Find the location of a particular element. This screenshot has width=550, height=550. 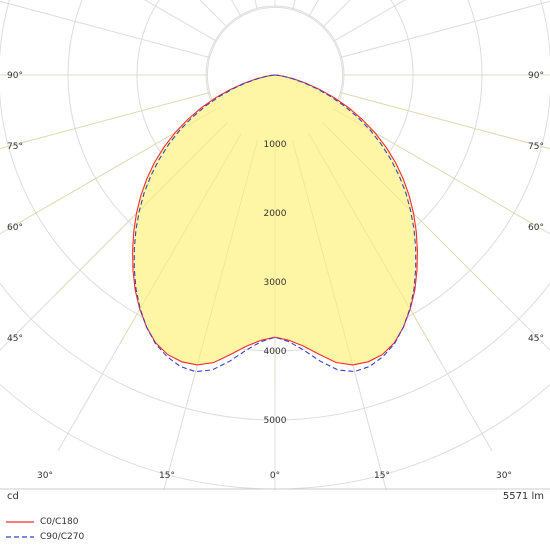

radial-tick-label: 2000 is located at coordinates (275, 214).